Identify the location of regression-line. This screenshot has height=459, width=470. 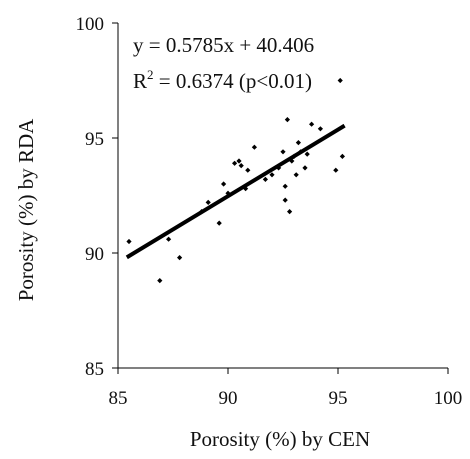
(235, 191).